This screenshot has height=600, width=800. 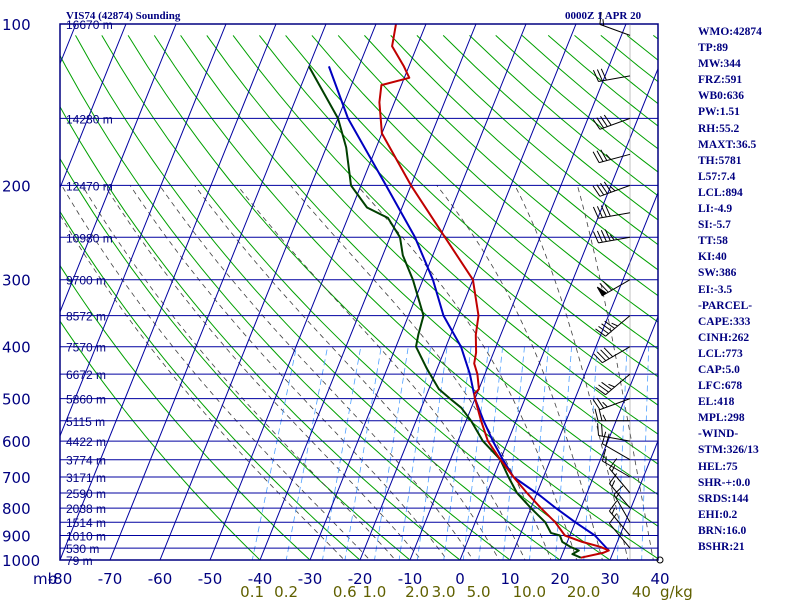 What do you see at coordinates (721, 96) in the screenshot?
I see `param-item: WB0:636` at bounding box center [721, 96].